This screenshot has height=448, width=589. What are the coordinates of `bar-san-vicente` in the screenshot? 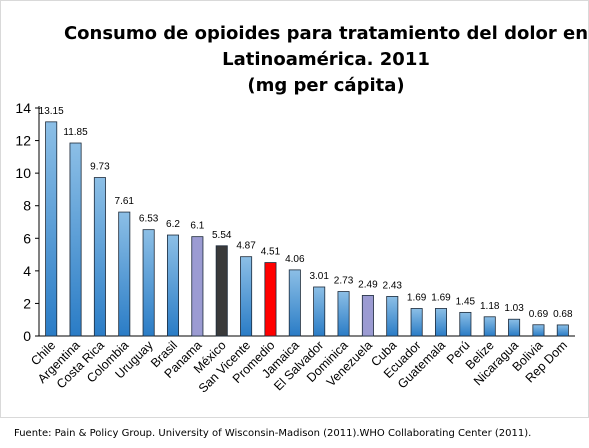 It's located at (246, 296).